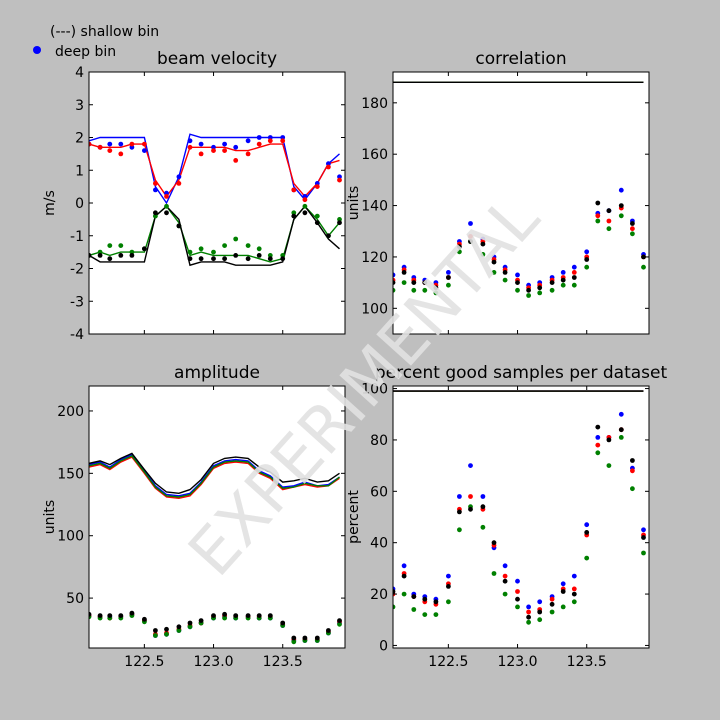 This screenshot has height=720, width=720. Describe the element at coordinates (379, 492) in the screenshot. I see `y-tick-label: 60` at that location.